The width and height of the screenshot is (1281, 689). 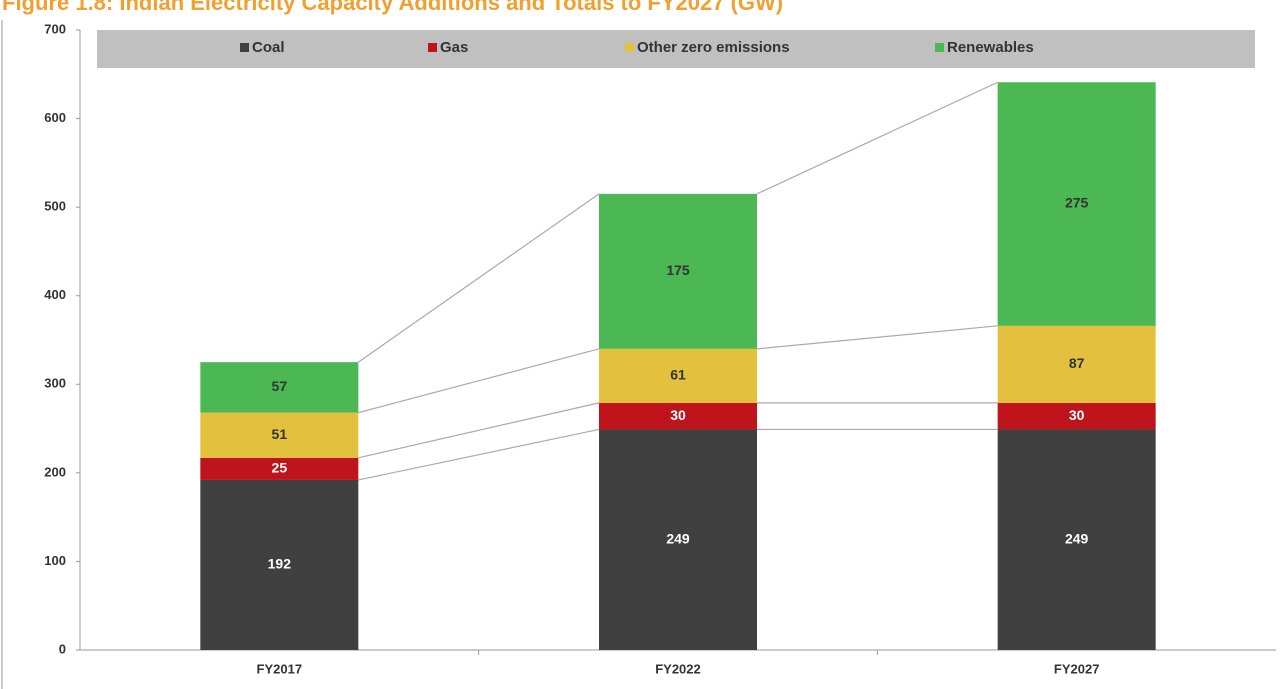 What do you see at coordinates (268, 47) in the screenshot?
I see `legend-label: Coal` at bounding box center [268, 47].